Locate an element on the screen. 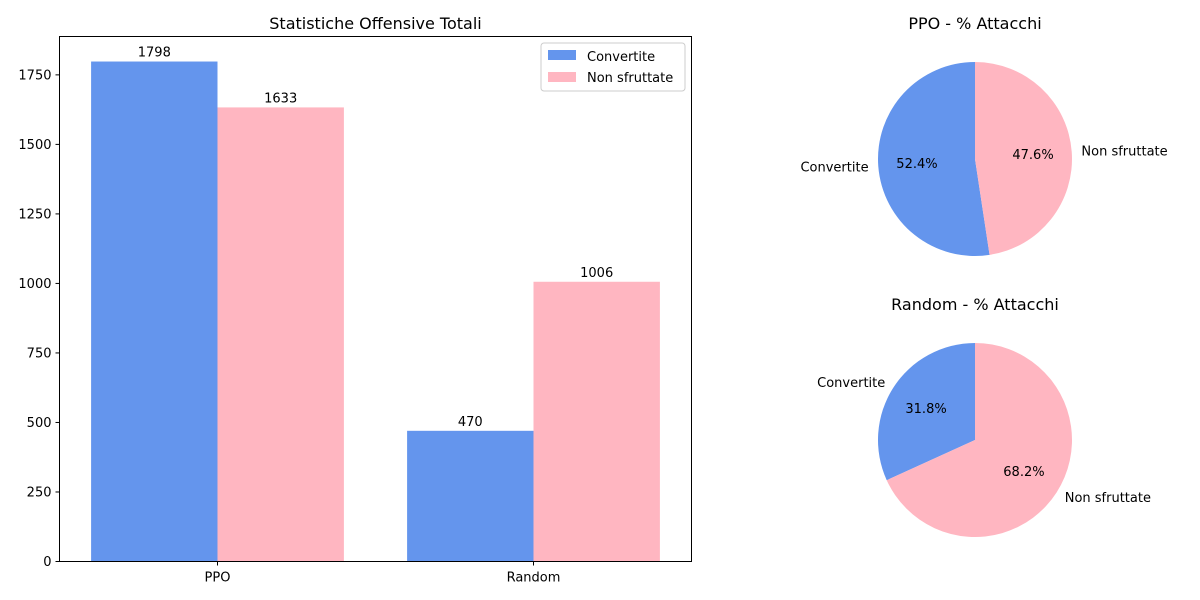 The width and height of the screenshot is (1200, 600). pie-pct-label: 47.6% is located at coordinates (1032, 155).